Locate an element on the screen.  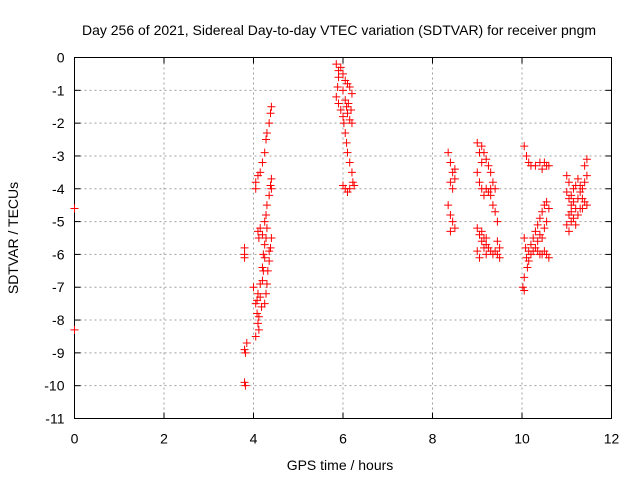
y-tick-label: -1 is located at coordinates (58, 90).